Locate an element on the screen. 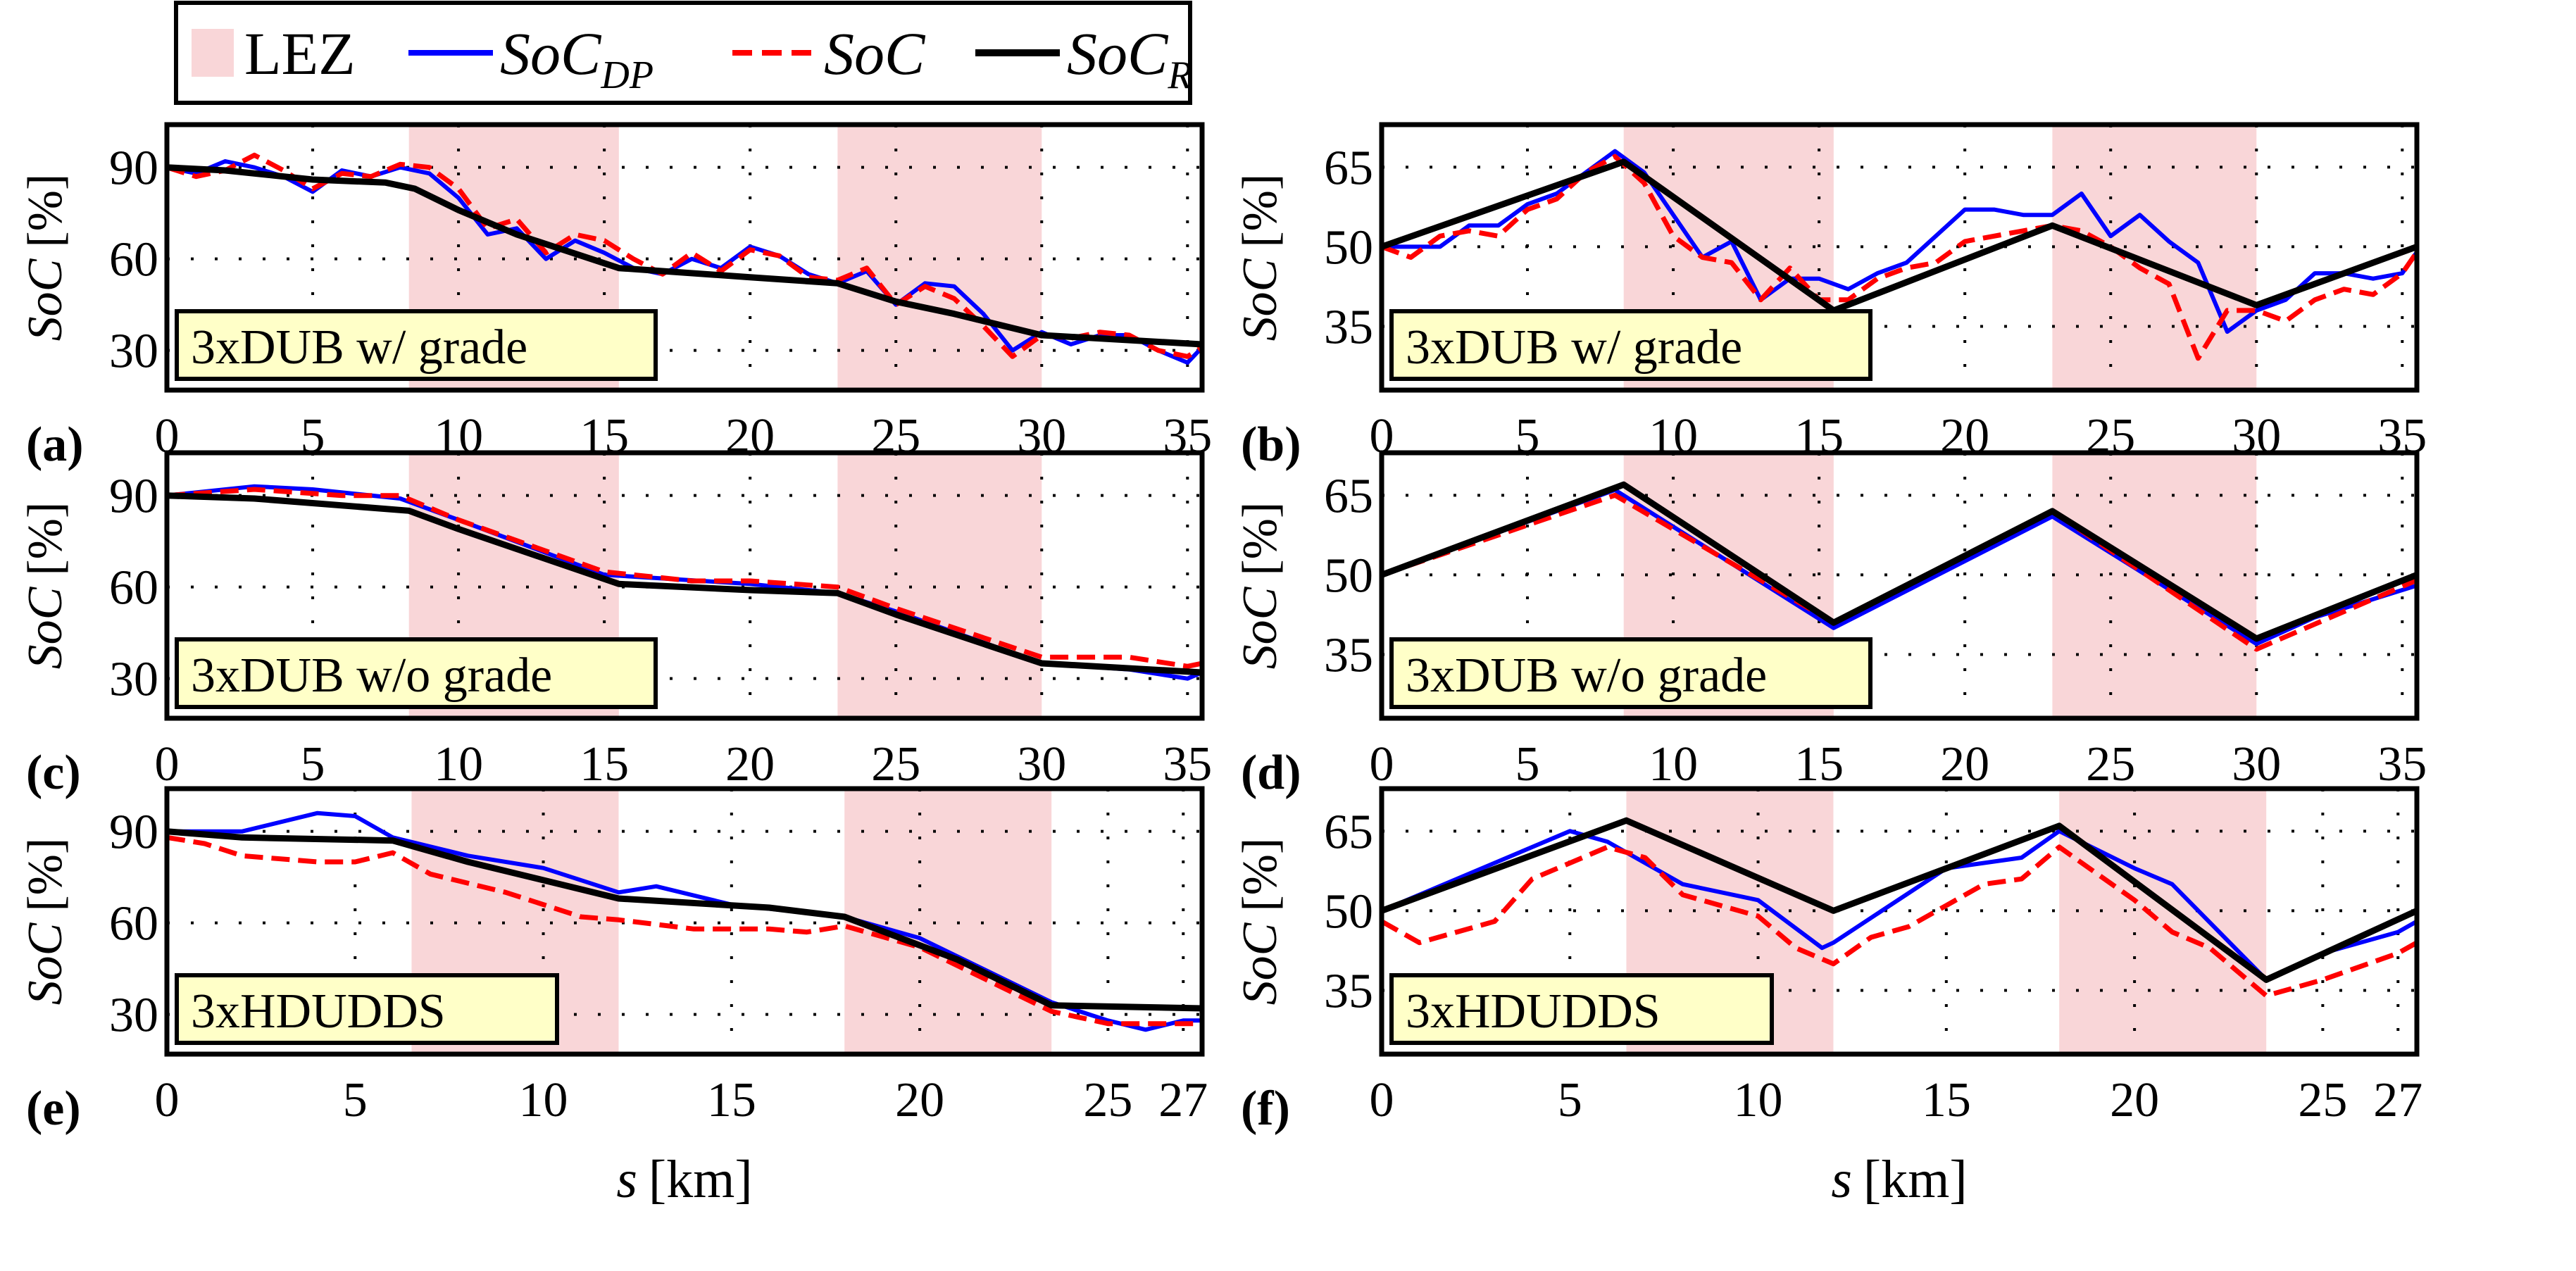 The image size is (2576, 1271). legend-item-3: SoCR is located at coordinates (1083, 58).